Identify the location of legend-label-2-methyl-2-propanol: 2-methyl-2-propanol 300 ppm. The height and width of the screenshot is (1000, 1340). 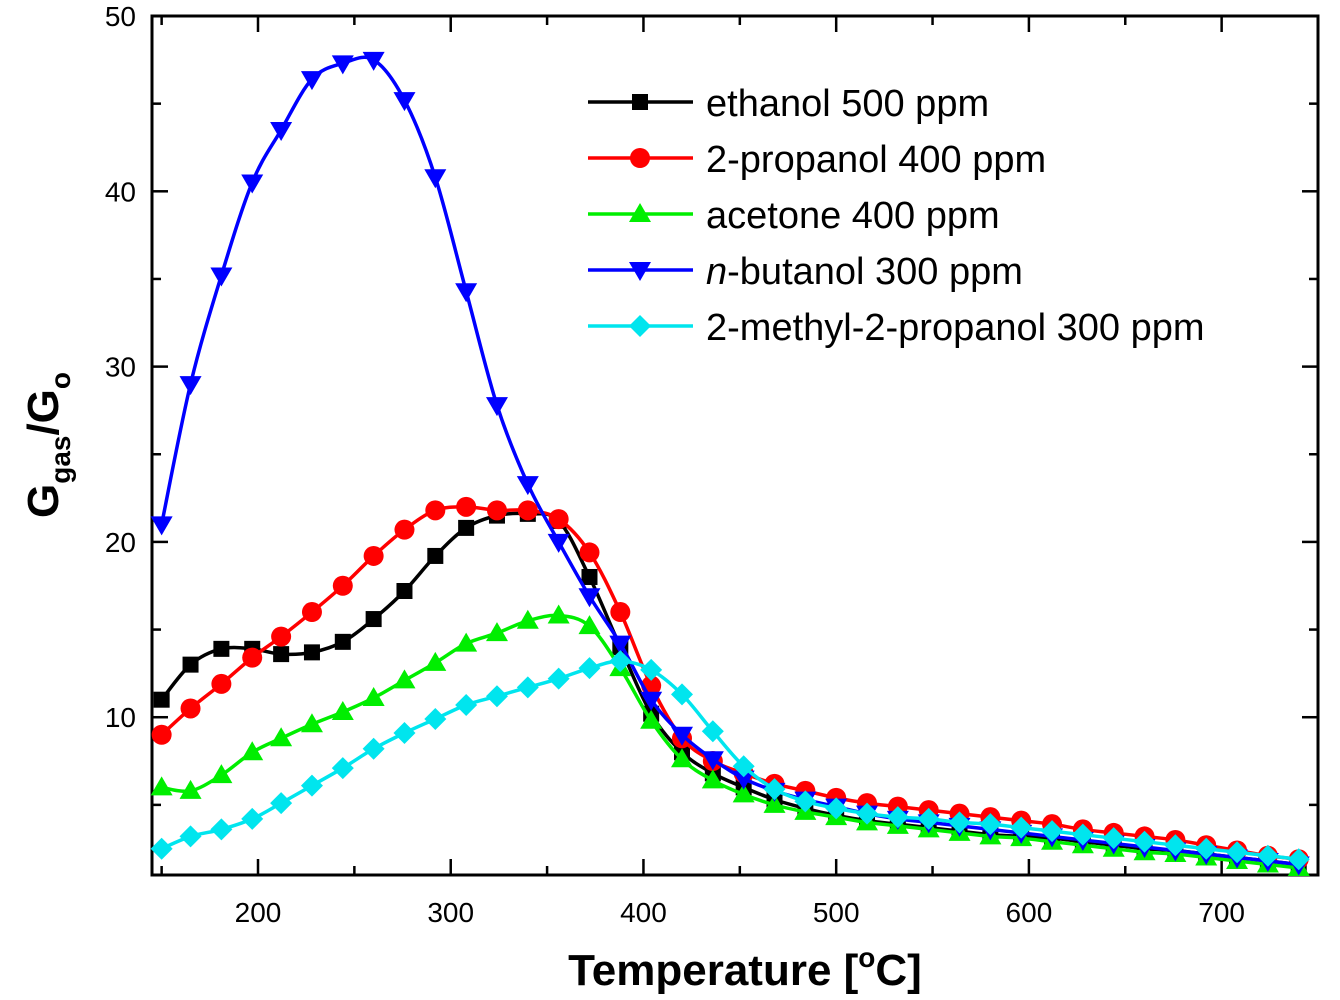
(955, 328).